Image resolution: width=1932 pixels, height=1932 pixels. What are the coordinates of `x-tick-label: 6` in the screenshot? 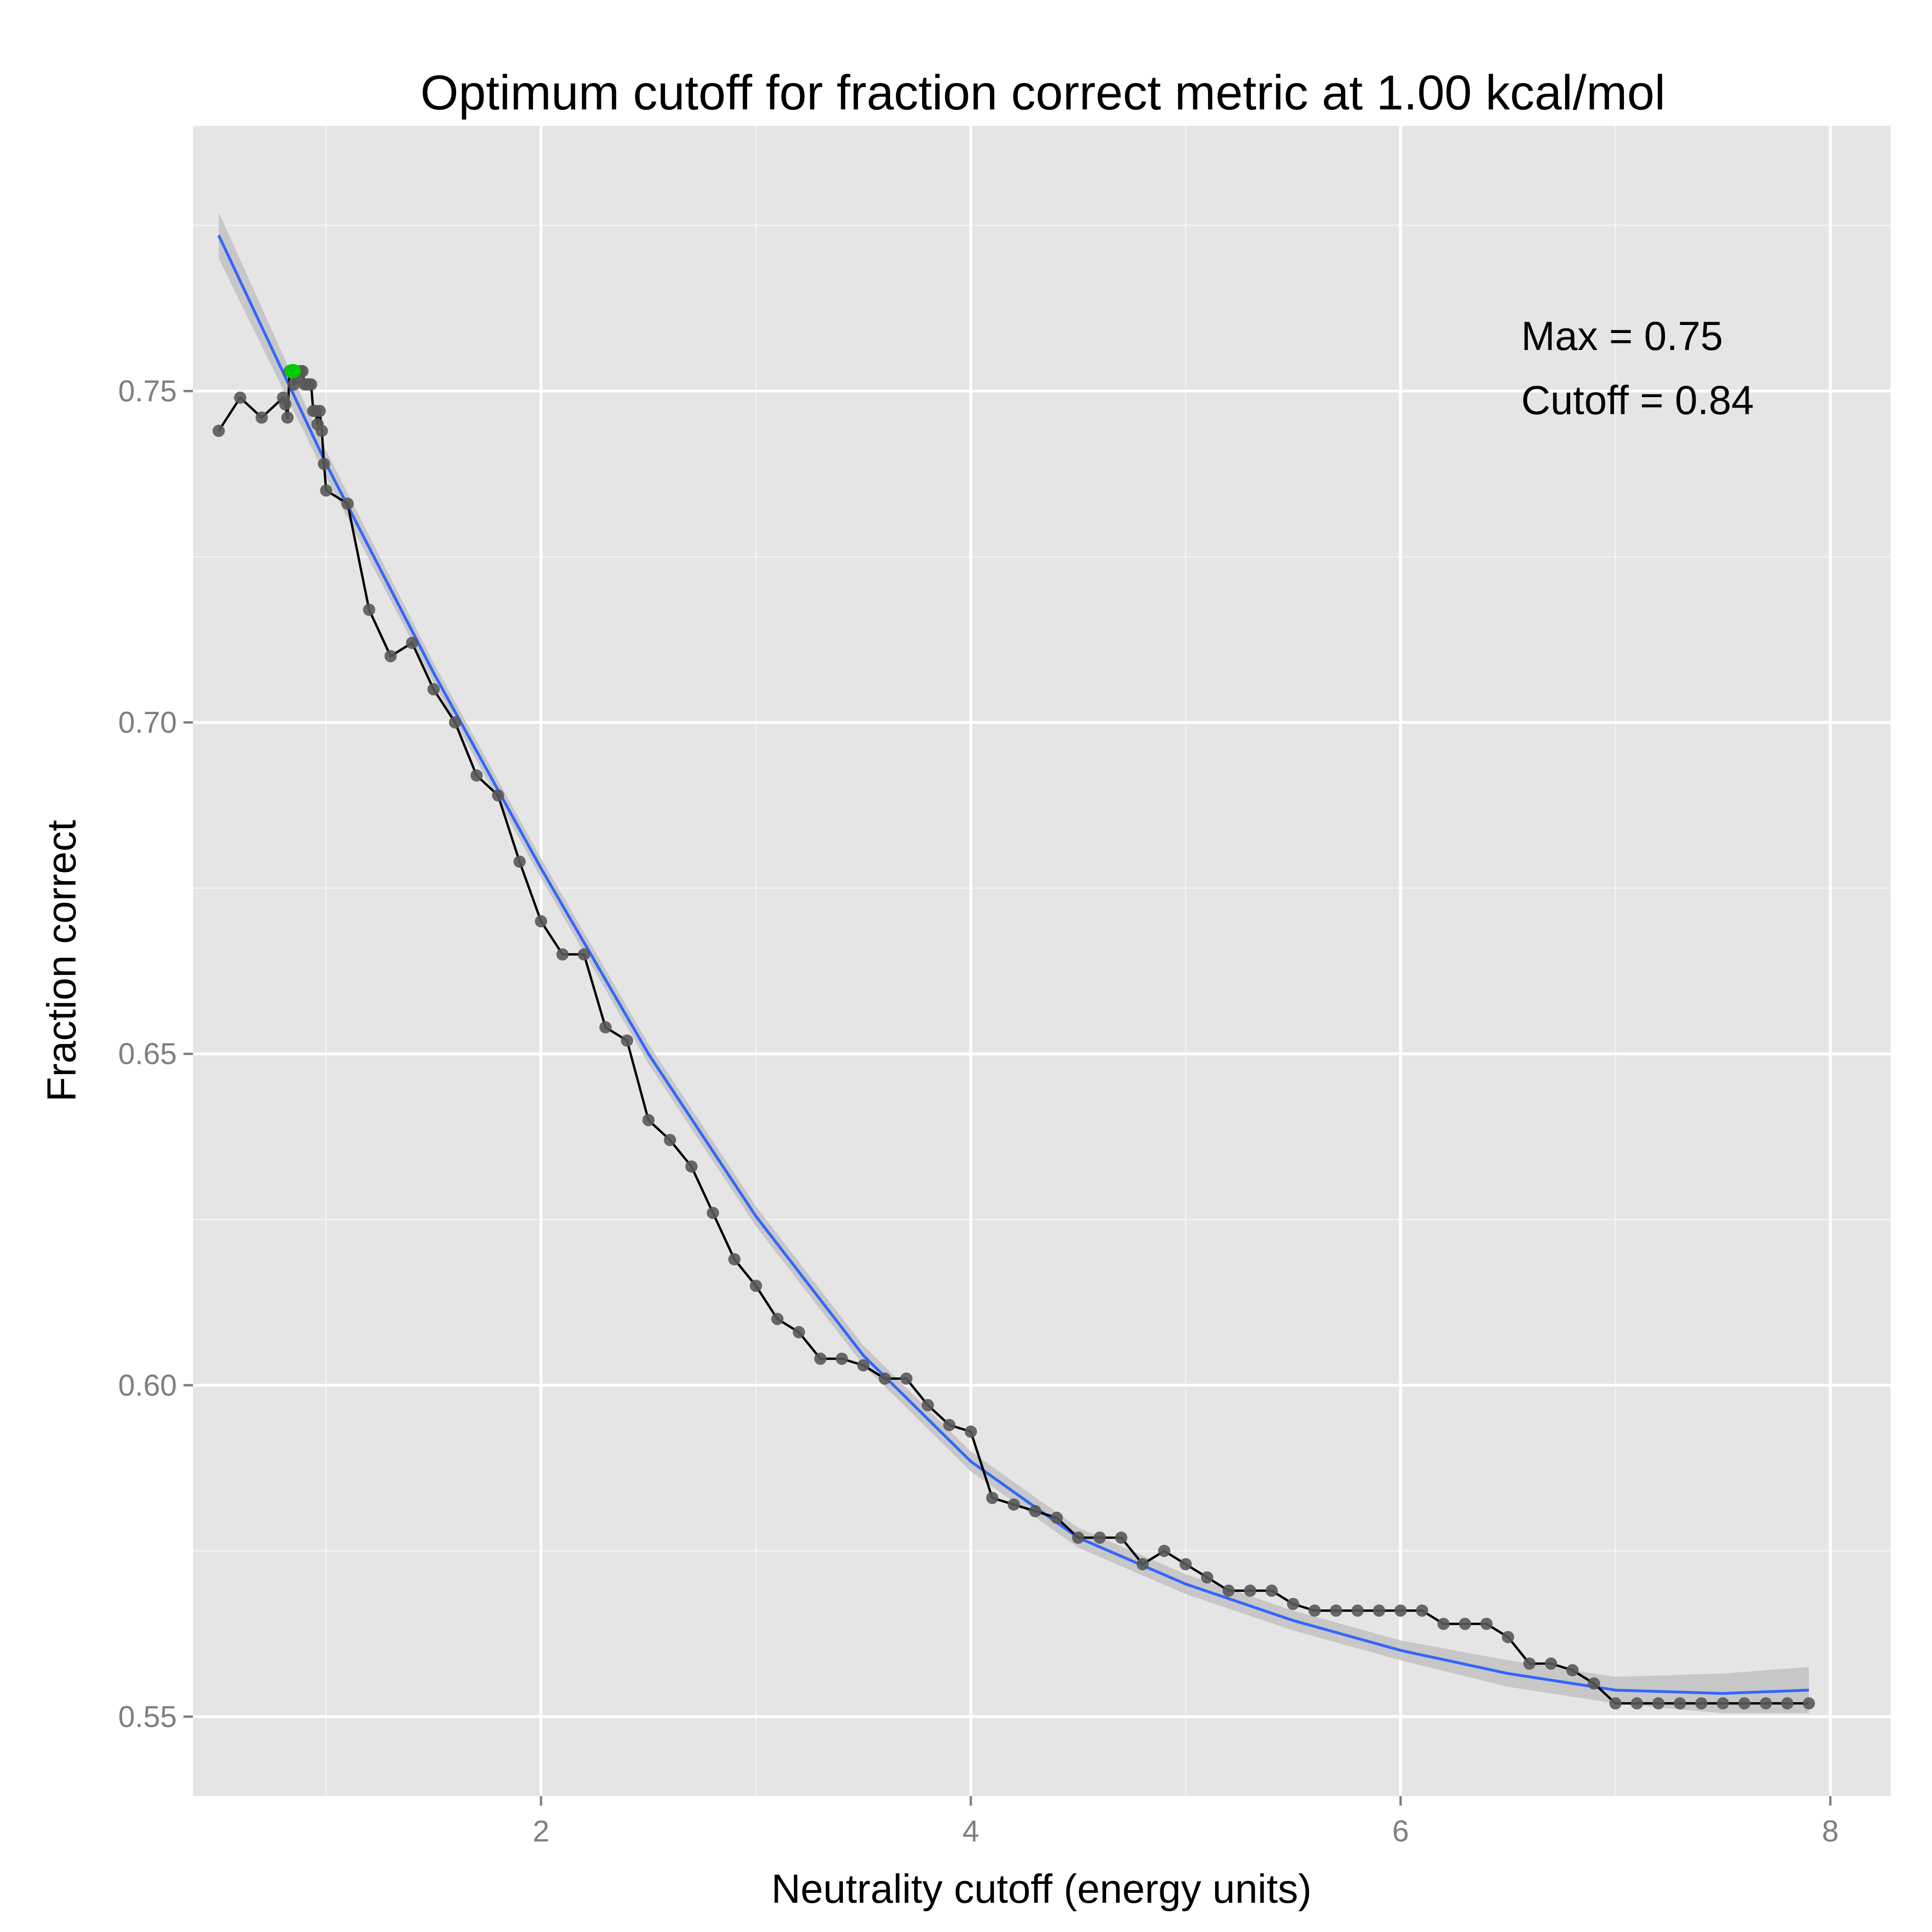 It's located at (1400, 1831).